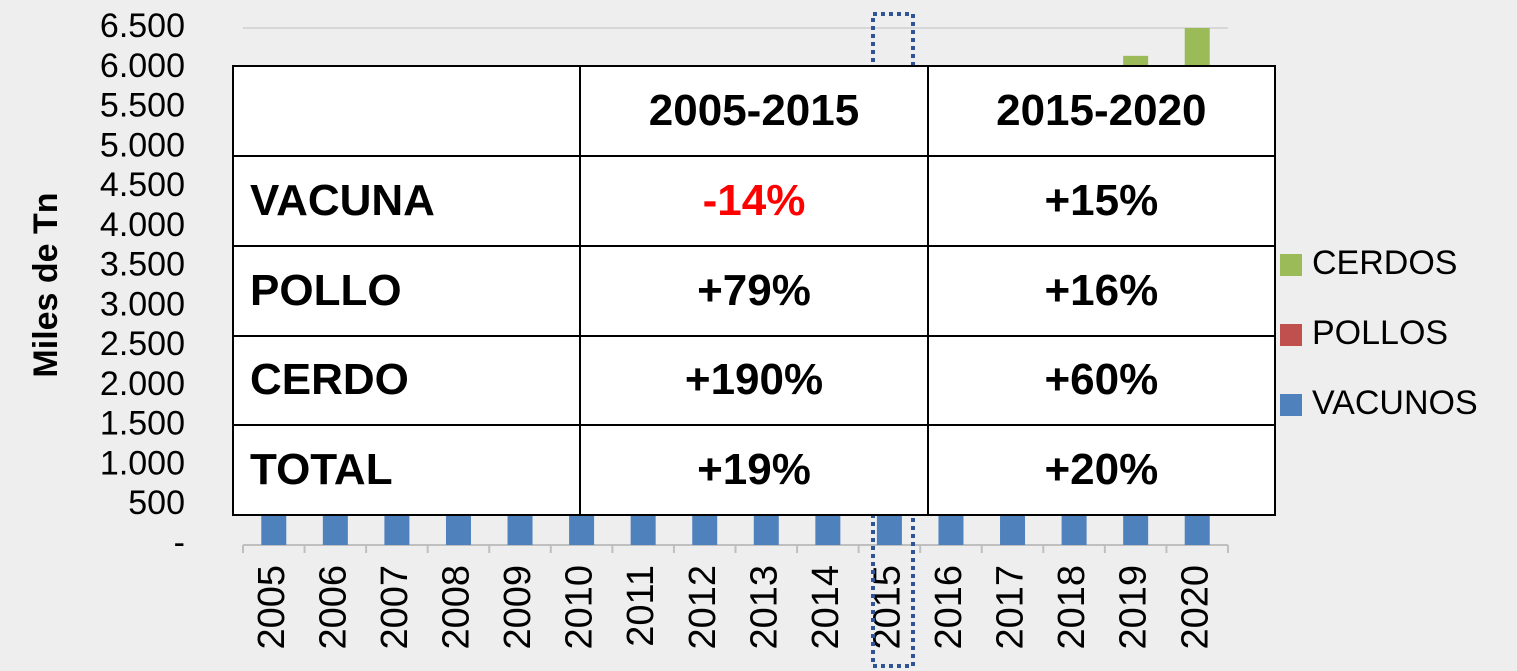 This screenshot has width=1517, height=671. Describe the element at coordinates (272, 607) in the screenshot. I see `x-tick-label: 2005` at that location.